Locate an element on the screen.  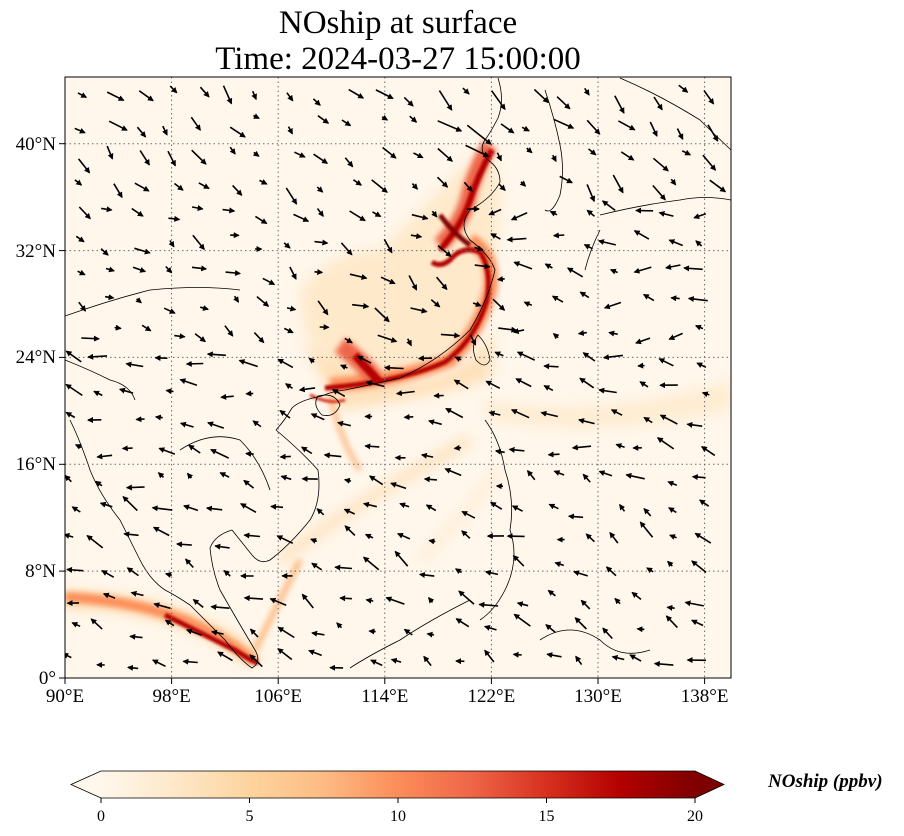
colorbar-tick-label: 10 is located at coordinates (398, 816).